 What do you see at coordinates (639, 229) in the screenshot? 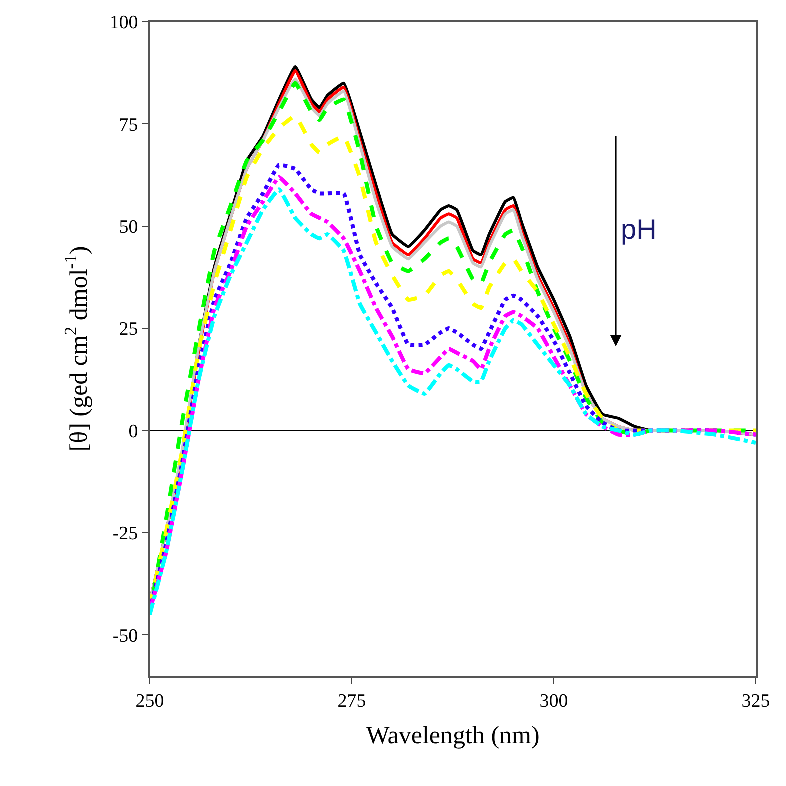
I see `annotation: pH` at bounding box center [639, 229].